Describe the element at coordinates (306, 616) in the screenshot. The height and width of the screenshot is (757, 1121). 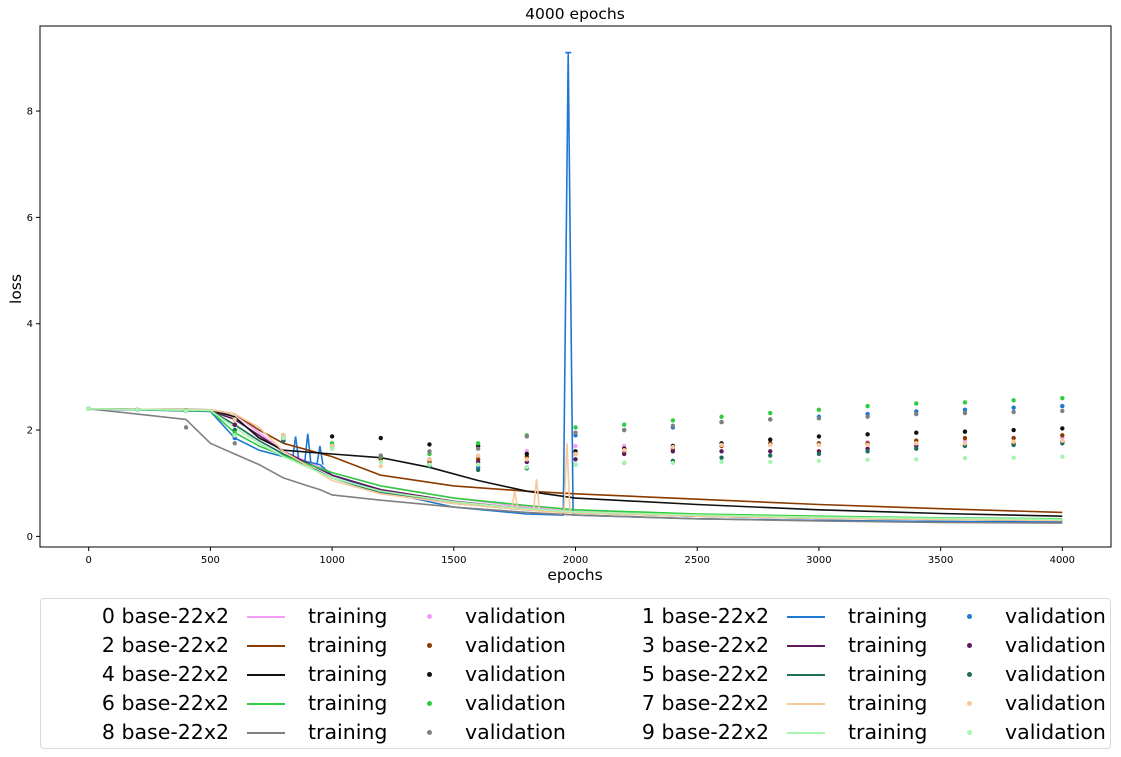
I see `legend-entry: 0 base-22x2 training validation` at that location.